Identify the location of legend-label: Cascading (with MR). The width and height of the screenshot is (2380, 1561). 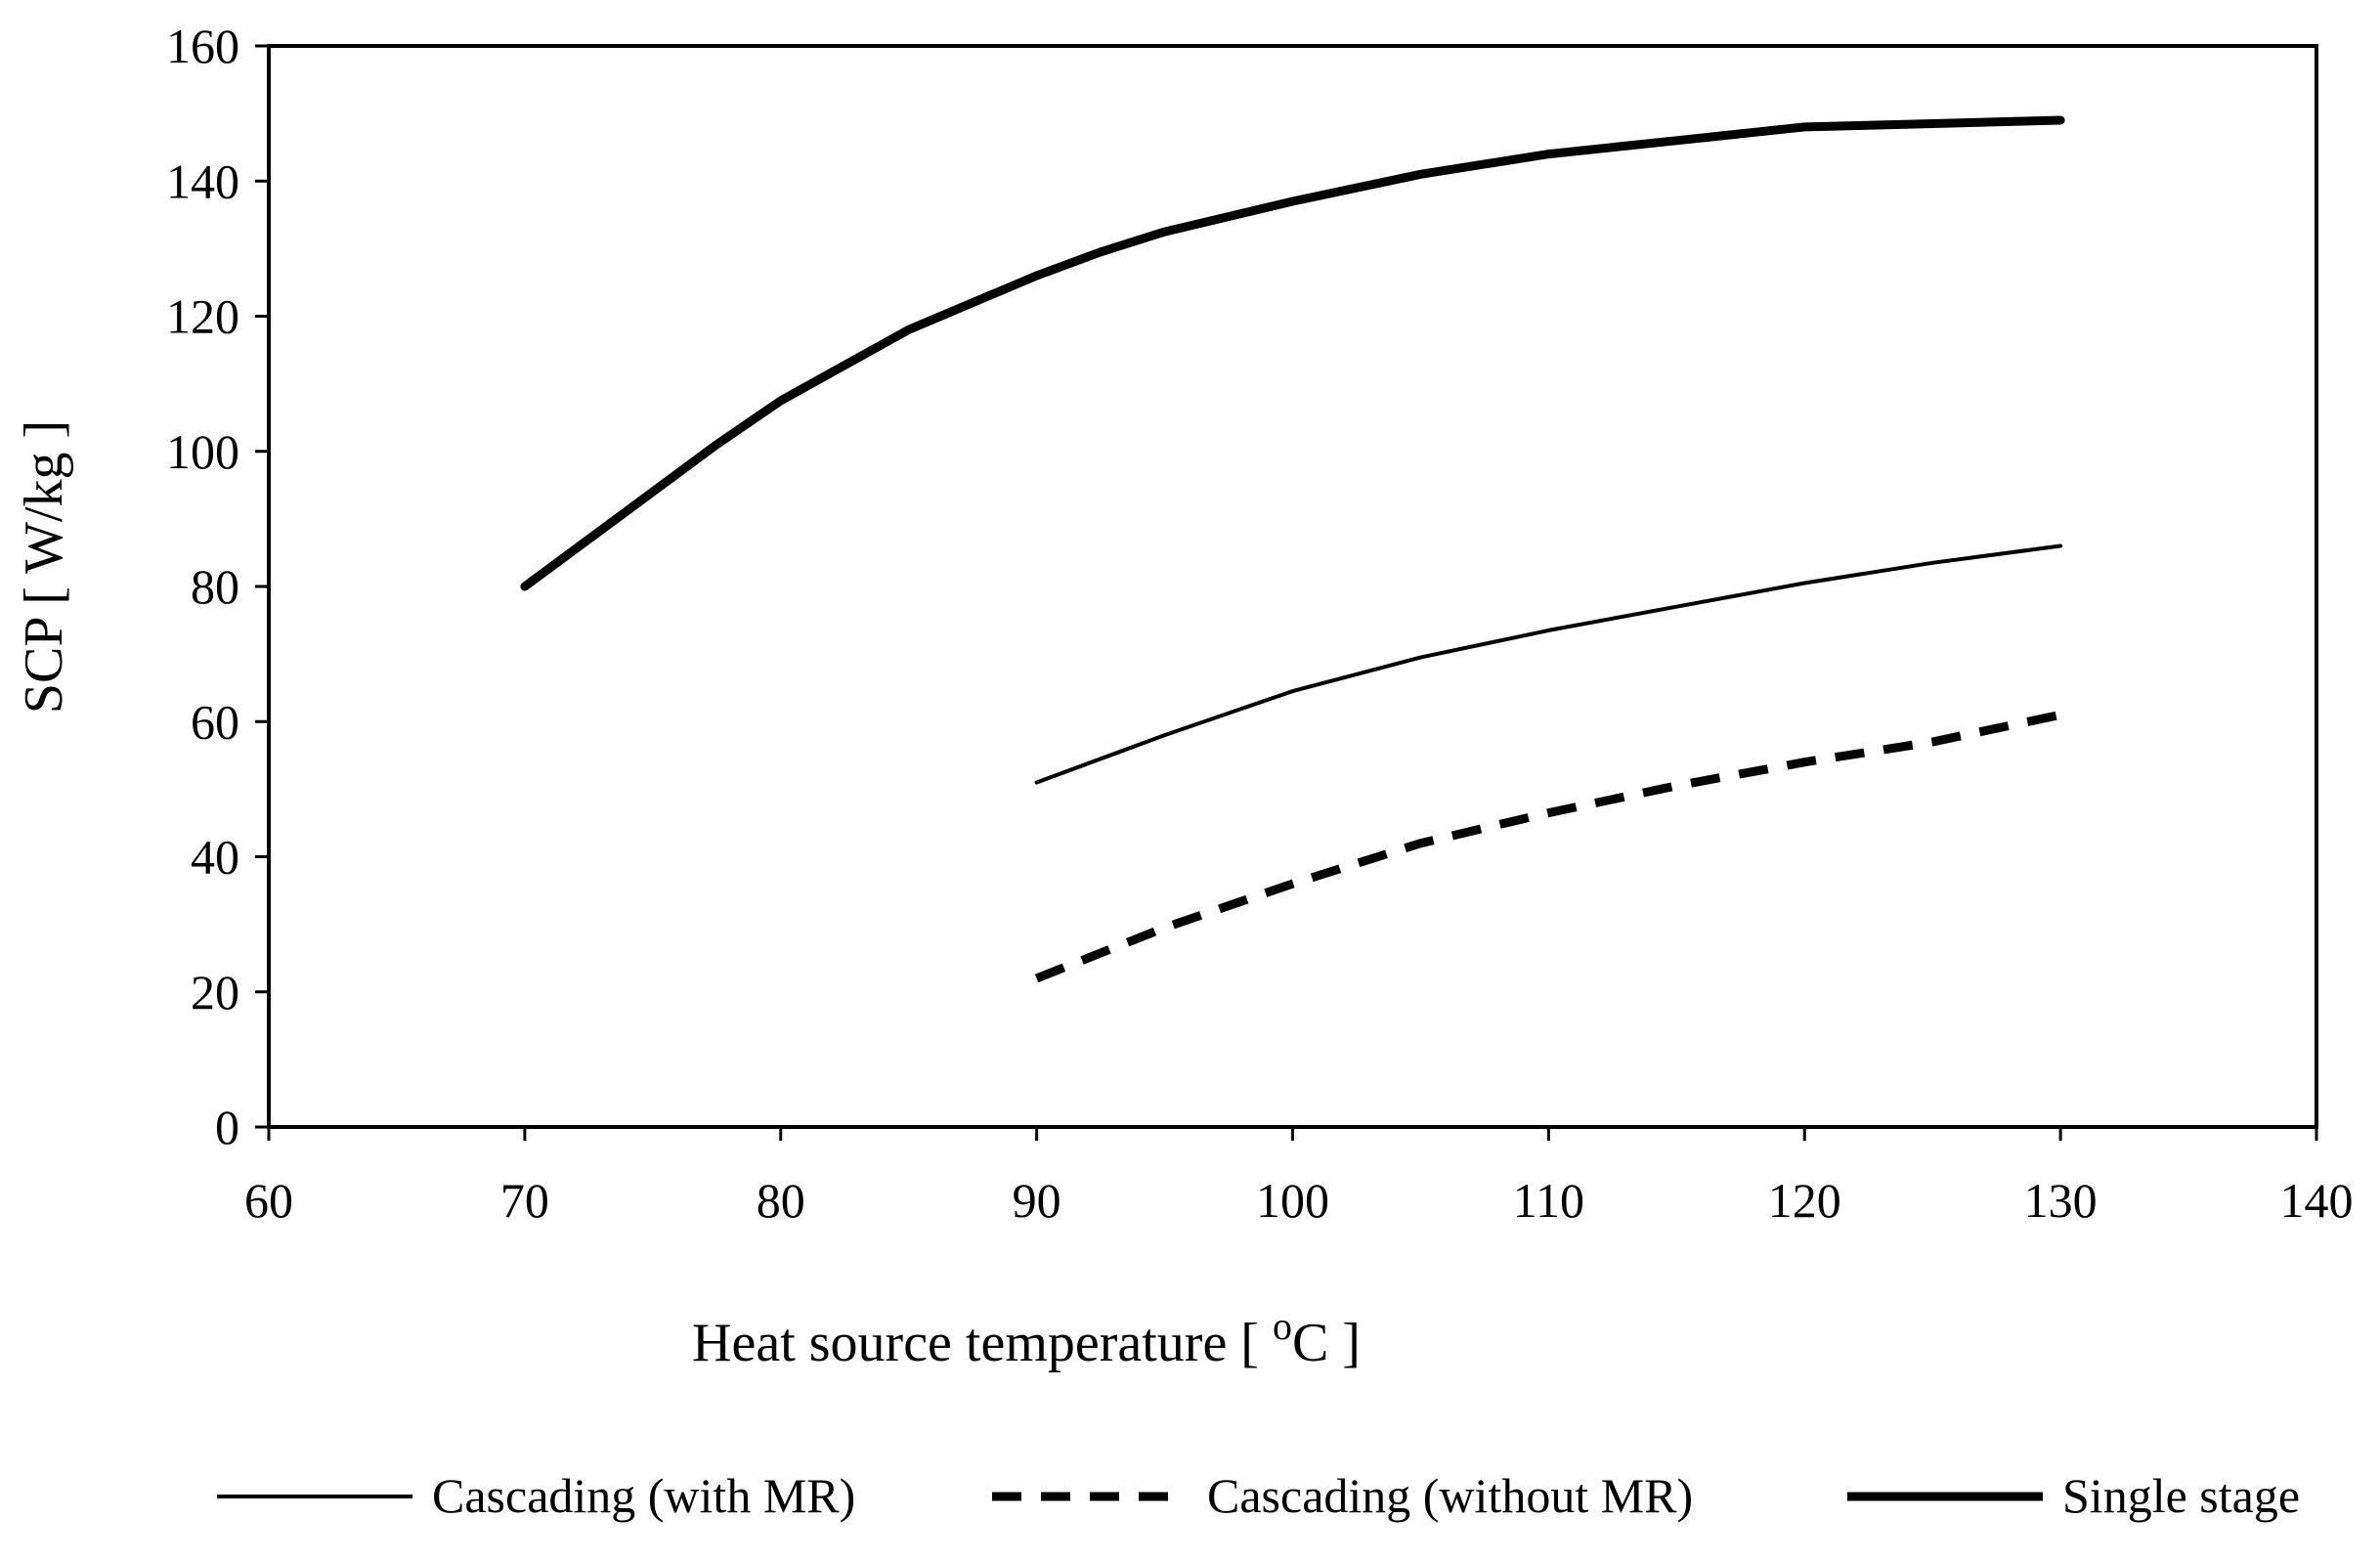
(643, 1496).